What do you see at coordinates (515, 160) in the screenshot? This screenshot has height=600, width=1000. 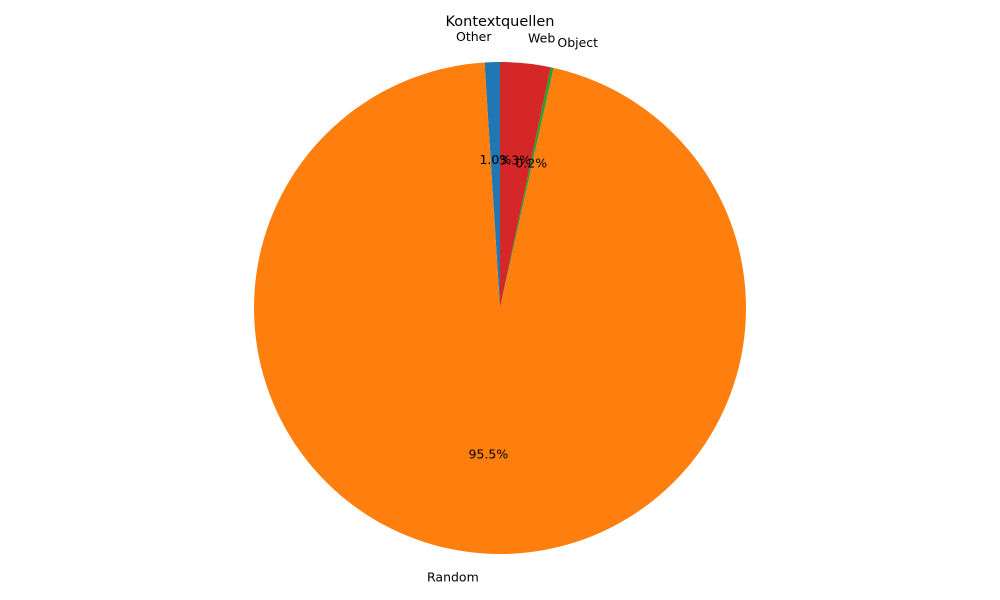 I see `slice-percent-web: 3.3%` at bounding box center [515, 160].